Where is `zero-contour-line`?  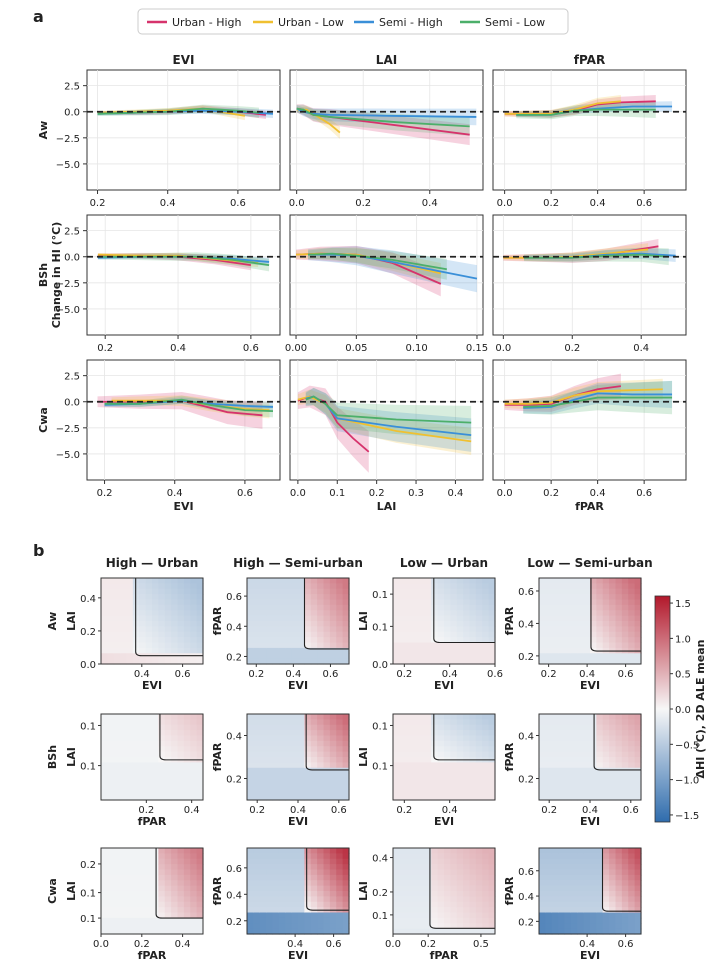 zero-contour-line is located at coordinates (181, 737).